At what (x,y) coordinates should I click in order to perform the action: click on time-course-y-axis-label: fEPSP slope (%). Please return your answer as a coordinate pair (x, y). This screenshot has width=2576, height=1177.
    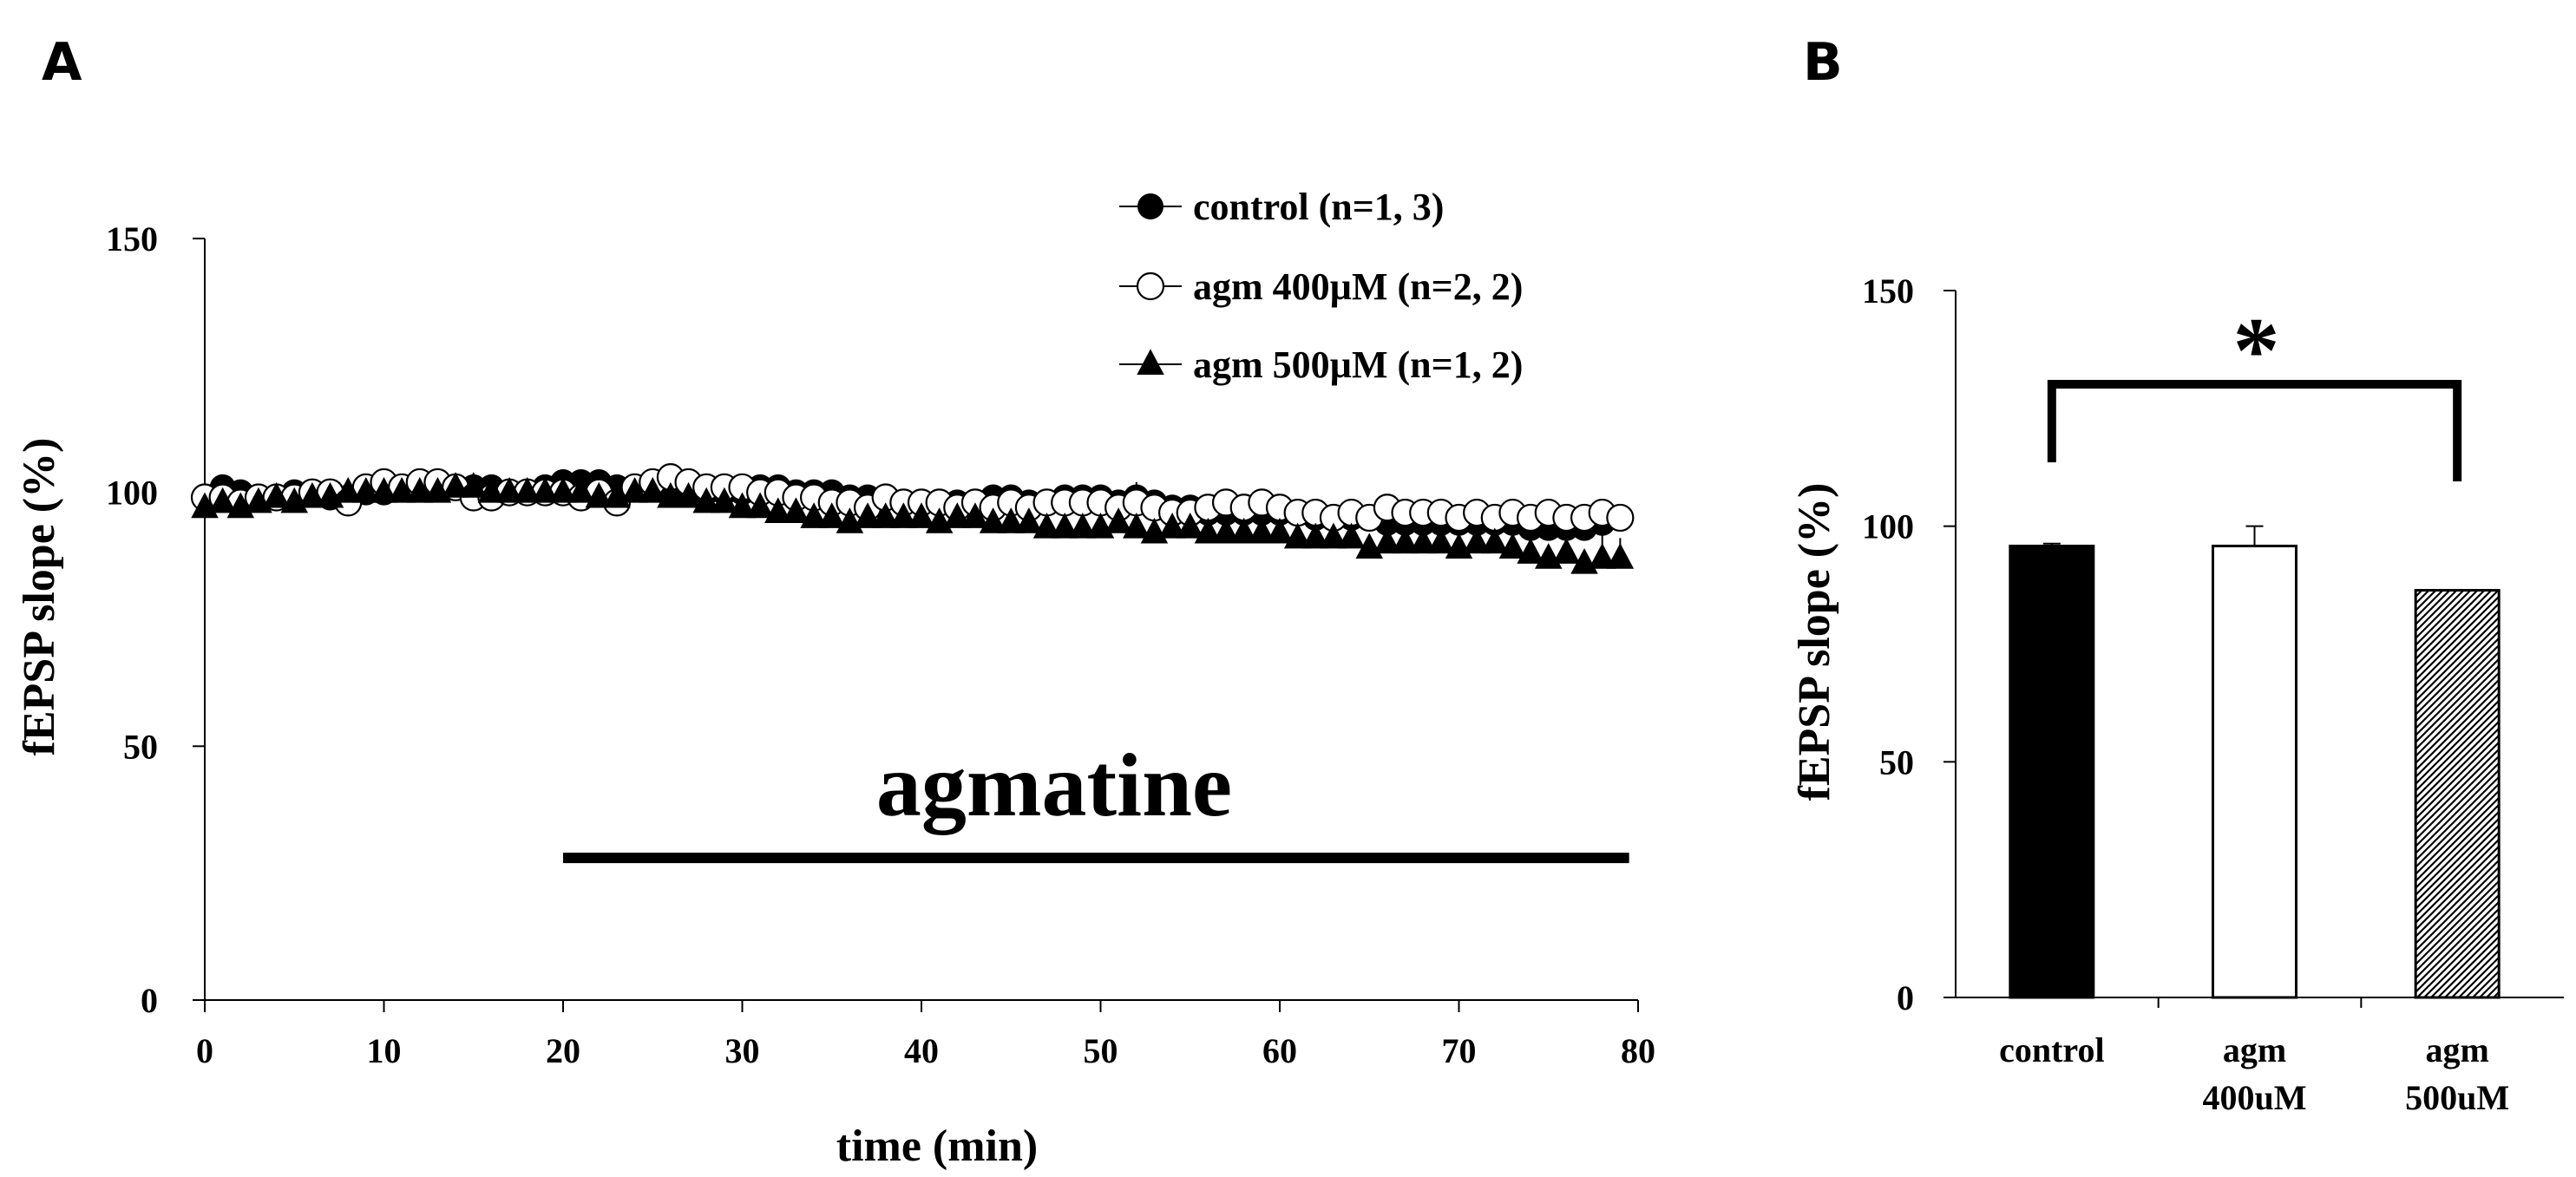
    Looking at the image, I should click on (39, 597).